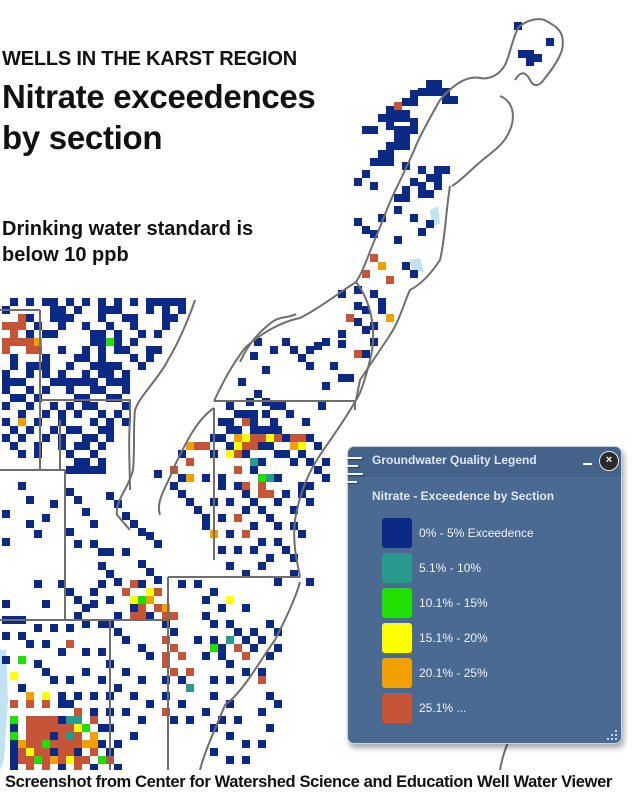 The width and height of the screenshot is (641, 802). I want to click on page-title: Nitrate exceedences by section, so click(159, 117).